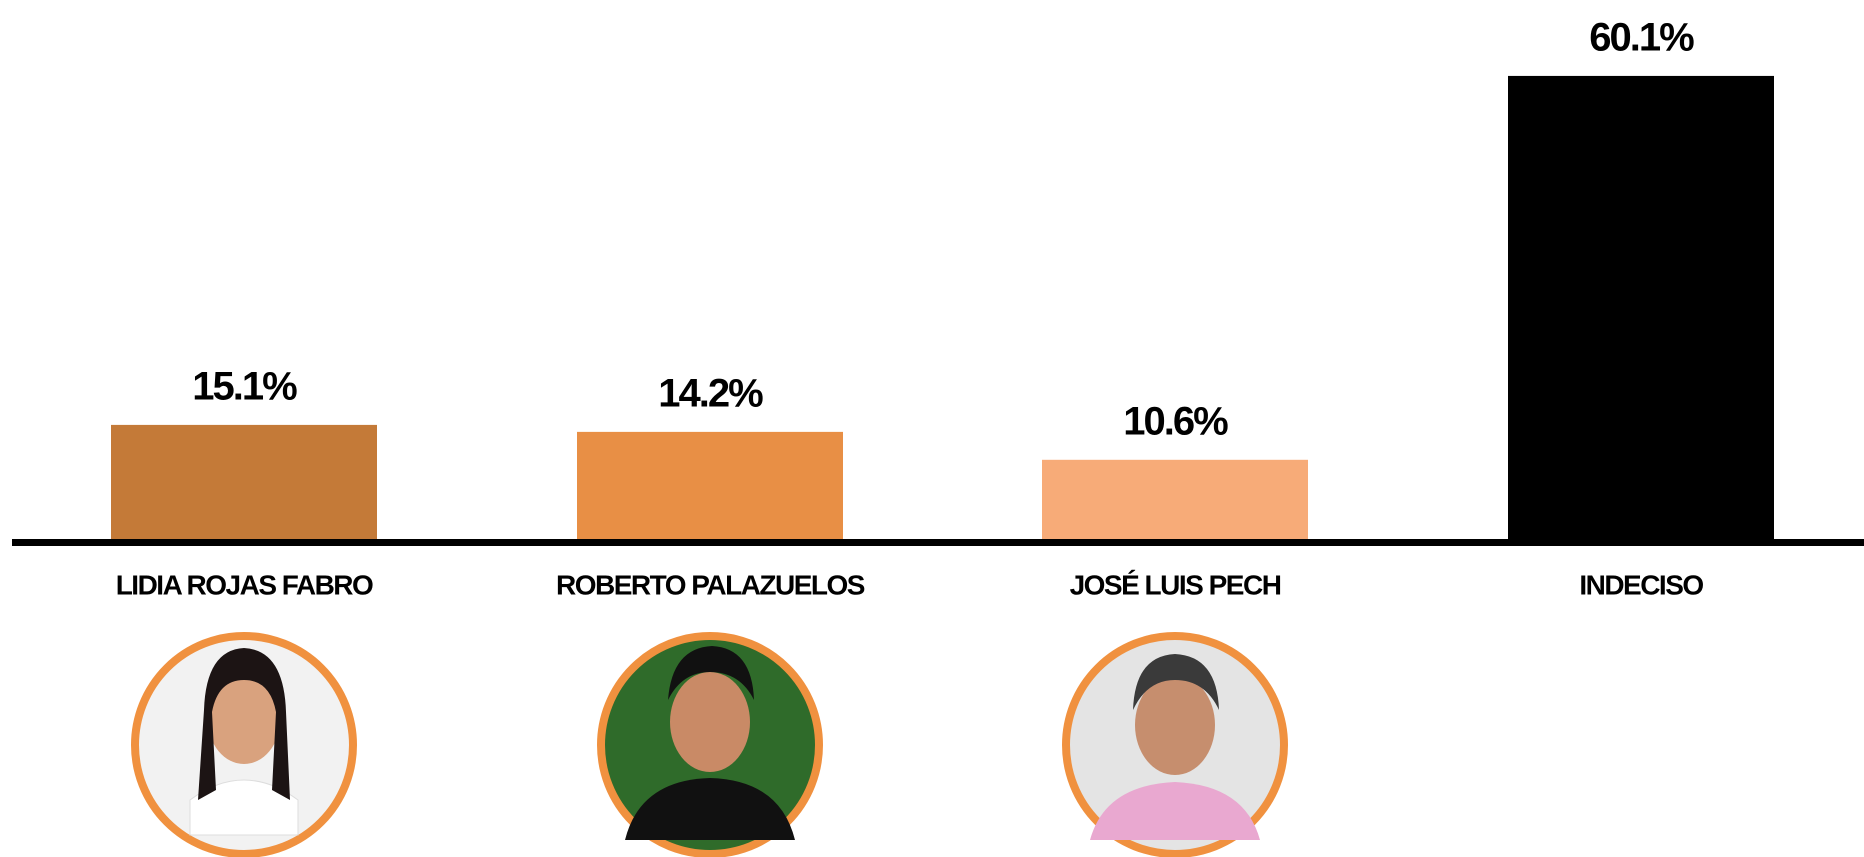  Describe the element at coordinates (244, 584) in the screenshot. I see `category-label: LIDIA ROJAS FABRO` at that location.